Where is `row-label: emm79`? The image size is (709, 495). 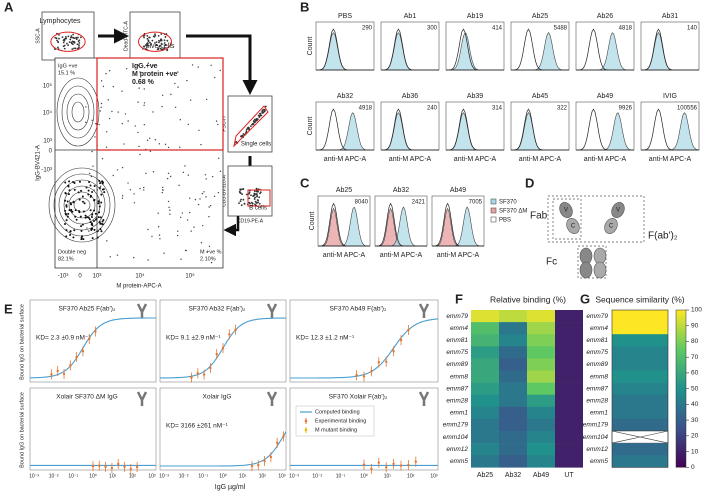 row-label: emm79 is located at coordinates (457, 316).